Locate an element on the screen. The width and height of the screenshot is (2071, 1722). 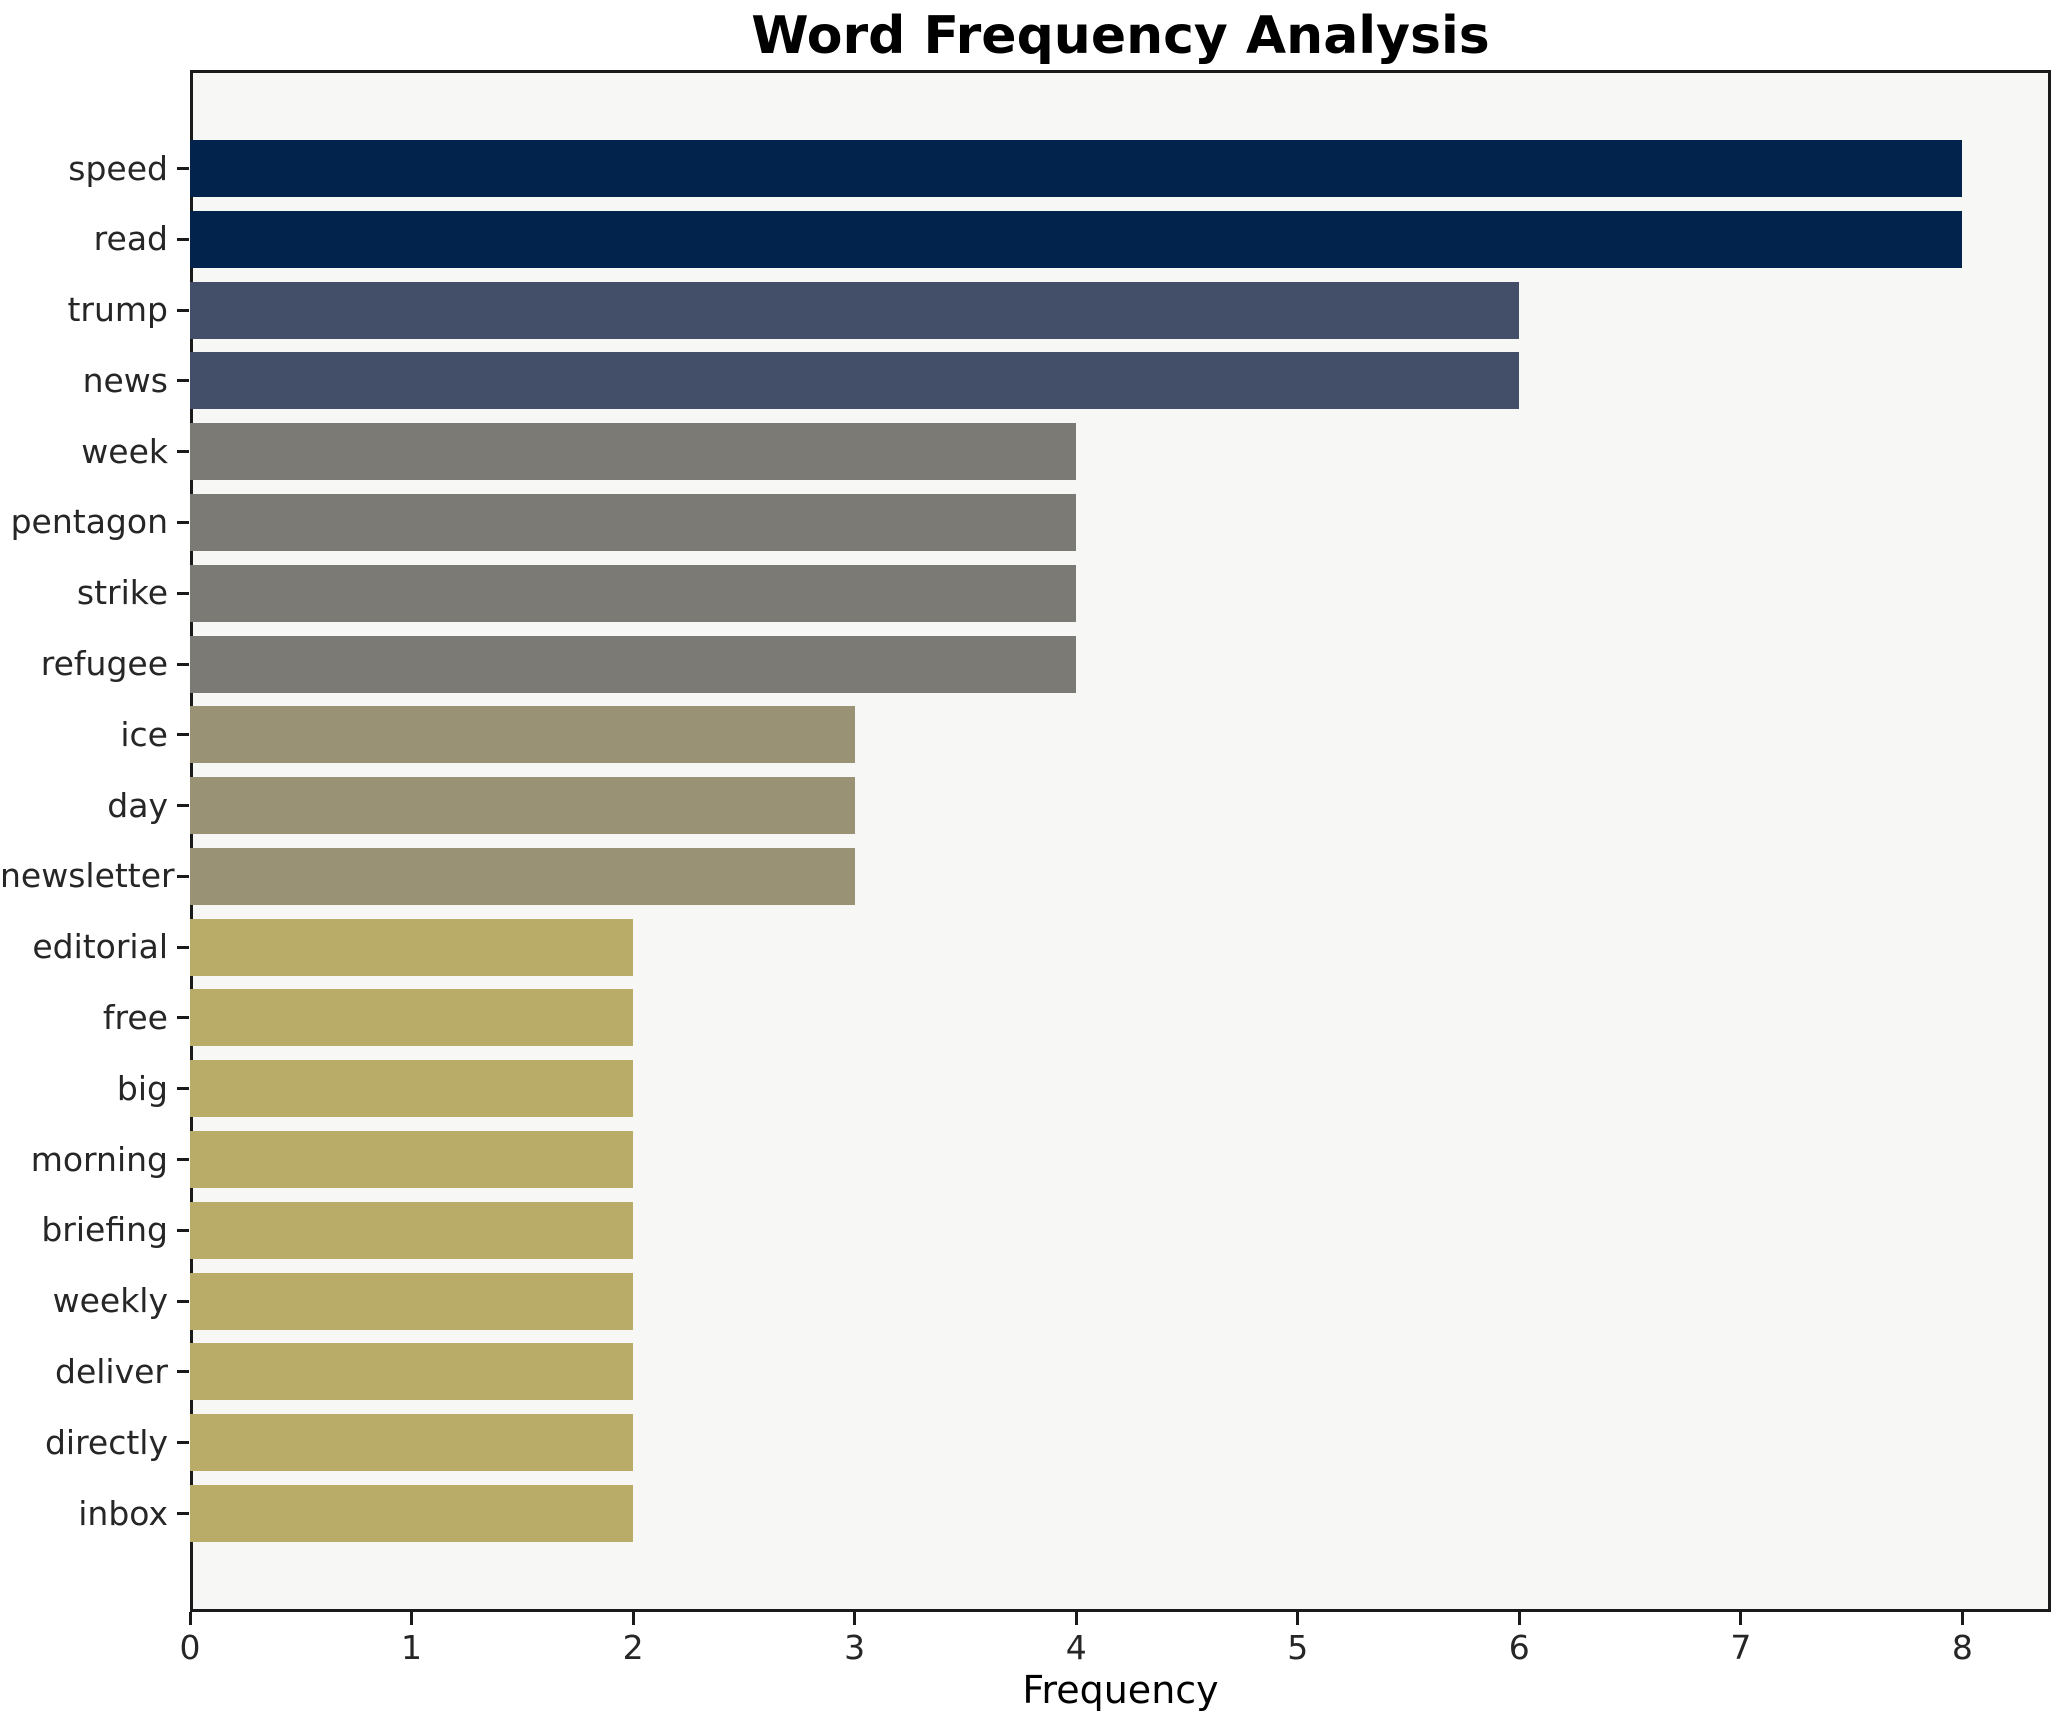
bar-weekly is located at coordinates (412, 1301).